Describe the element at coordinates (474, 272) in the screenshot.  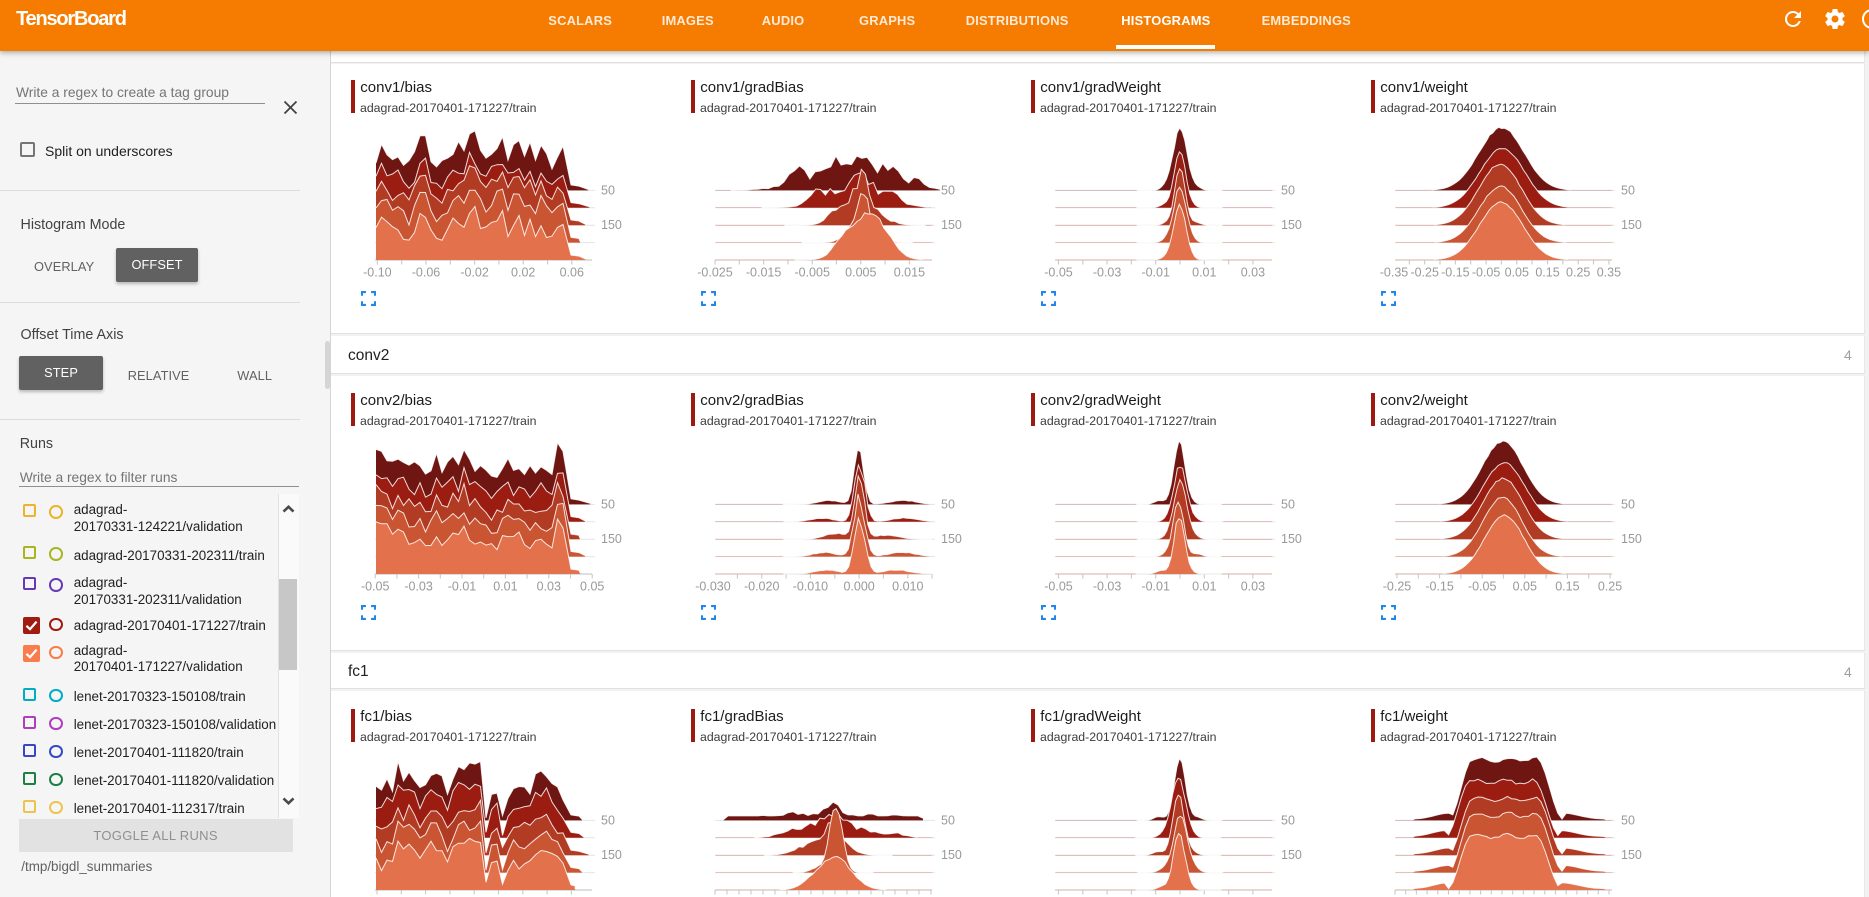
I see `svg-text: -0.02` at that location.